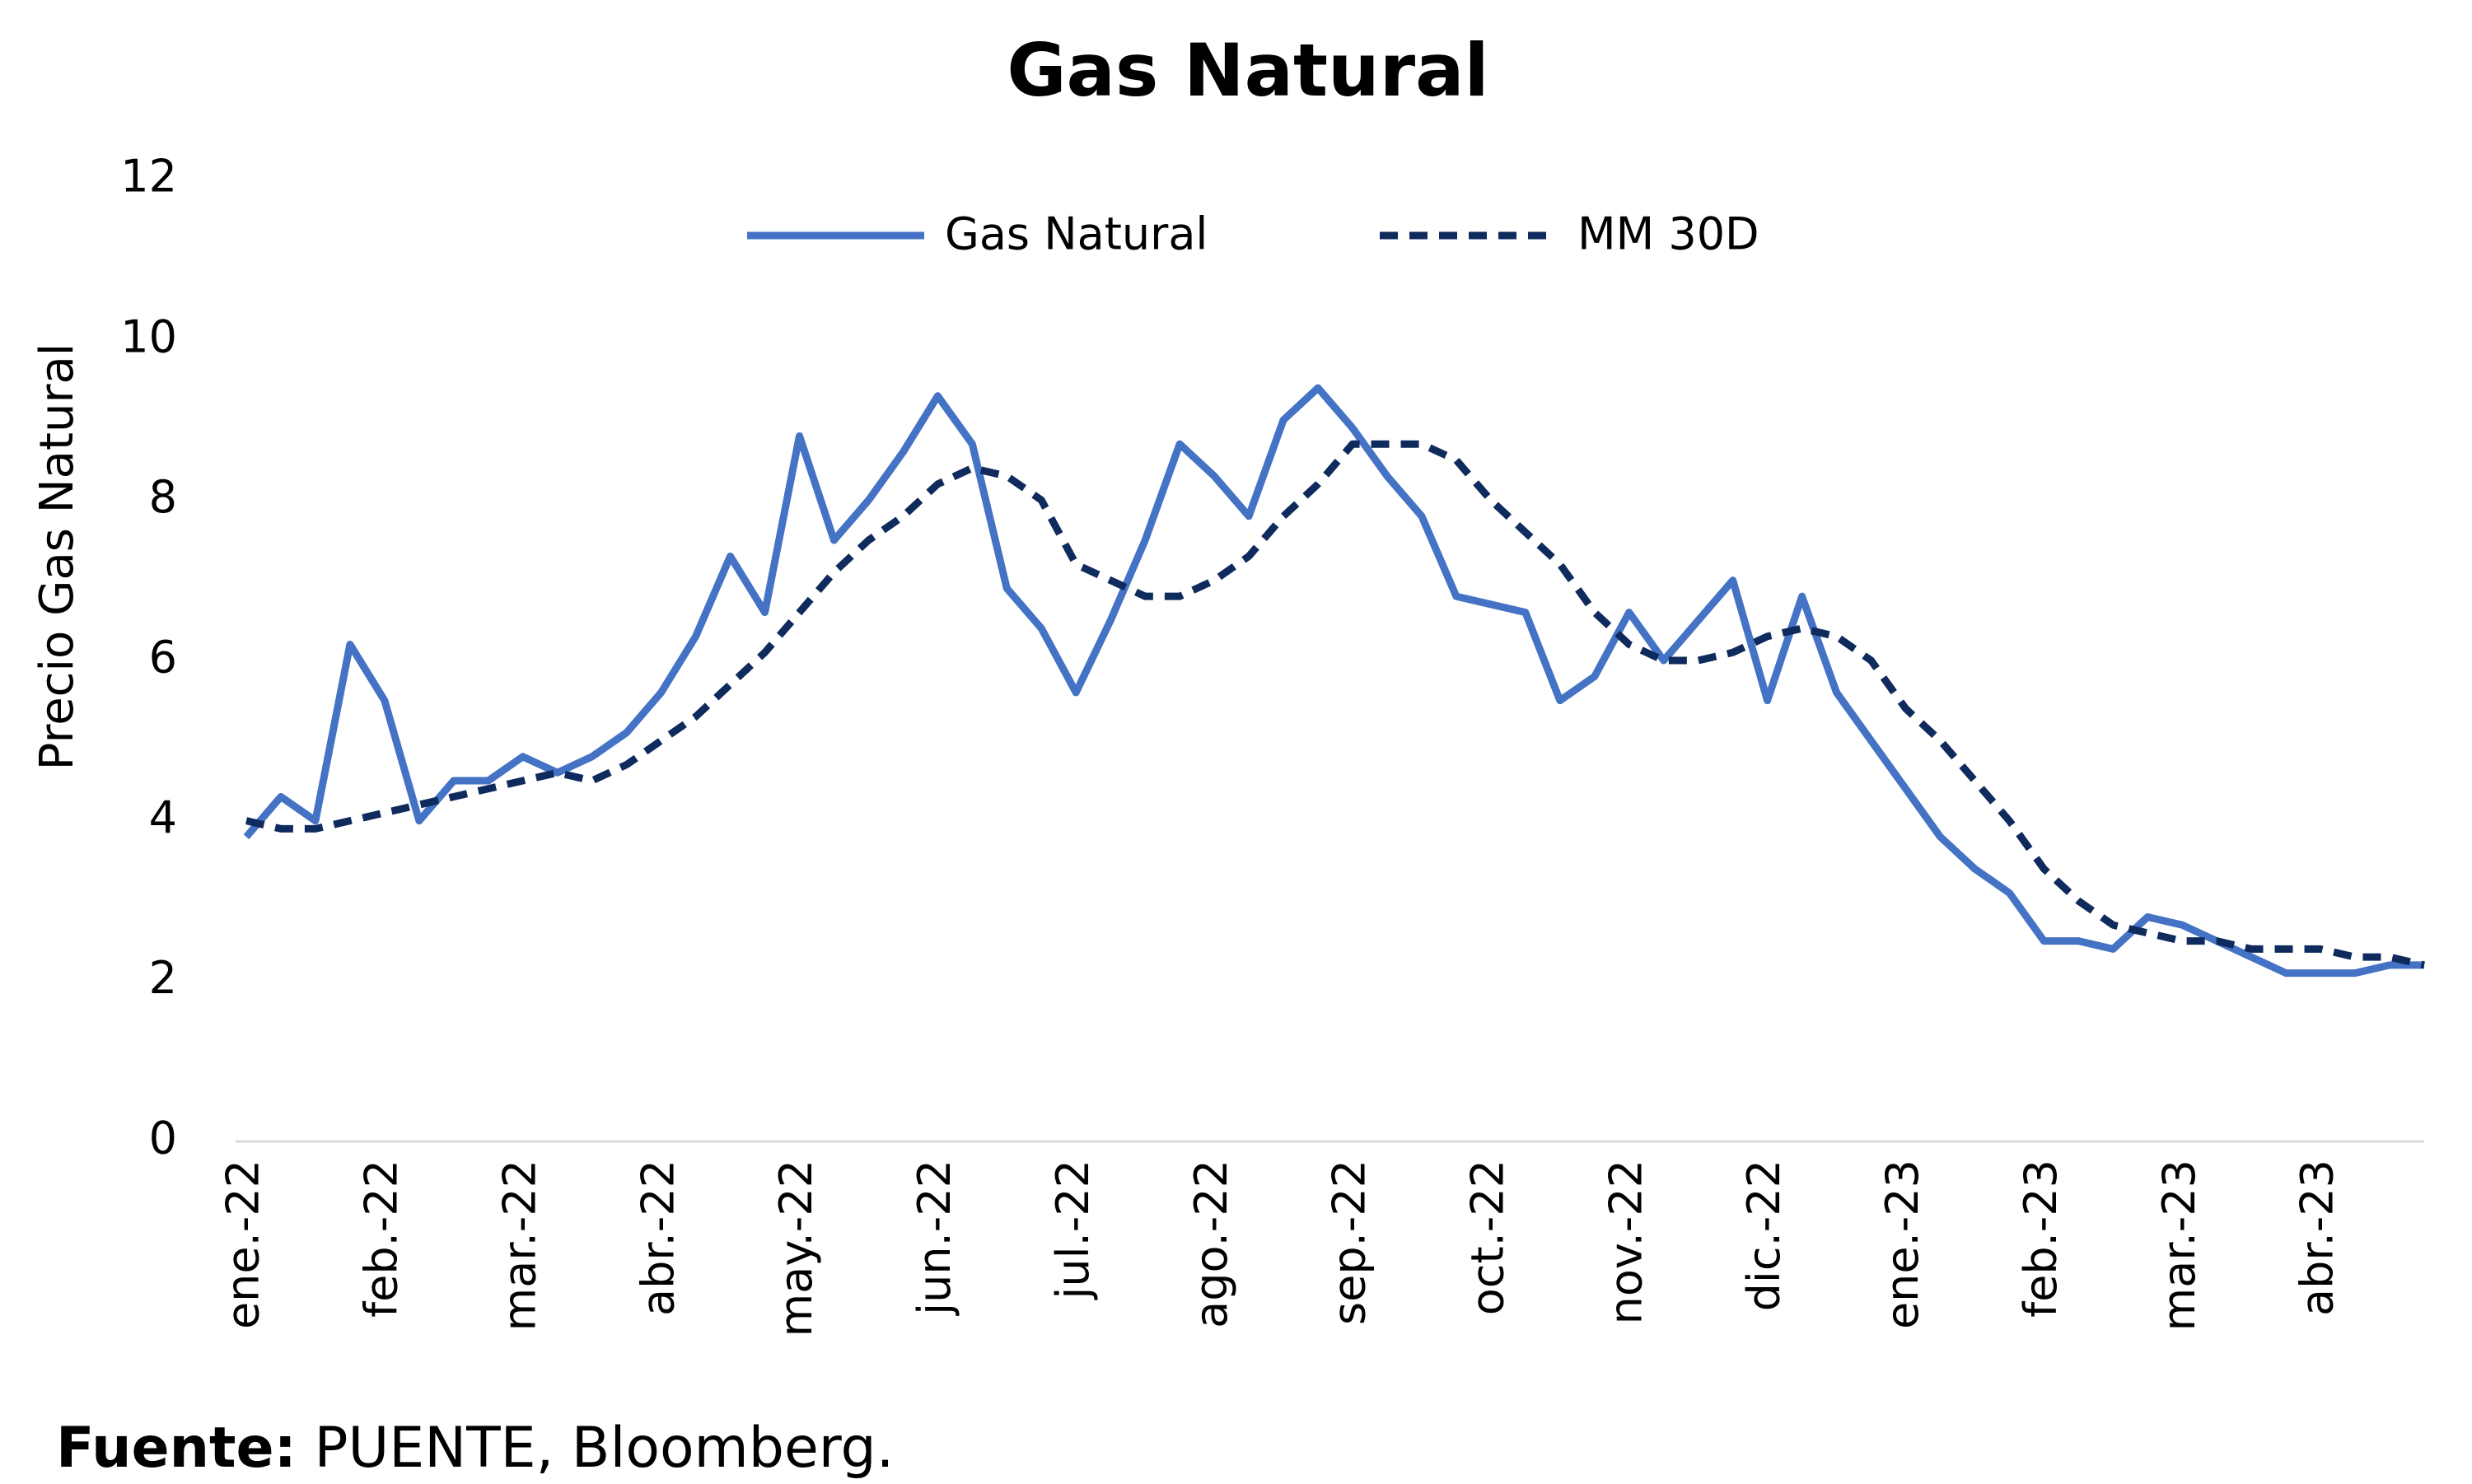 This screenshot has height=1484, width=2472. Describe the element at coordinates (243, 1244) in the screenshot. I see `x-tick-label: ene.-22` at that location.